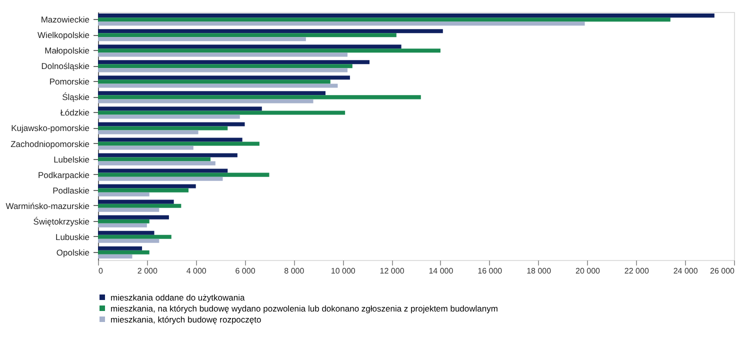  What do you see at coordinates (245, 271) in the screenshot?
I see `x-tick-label: 6 000` at bounding box center [245, 271].